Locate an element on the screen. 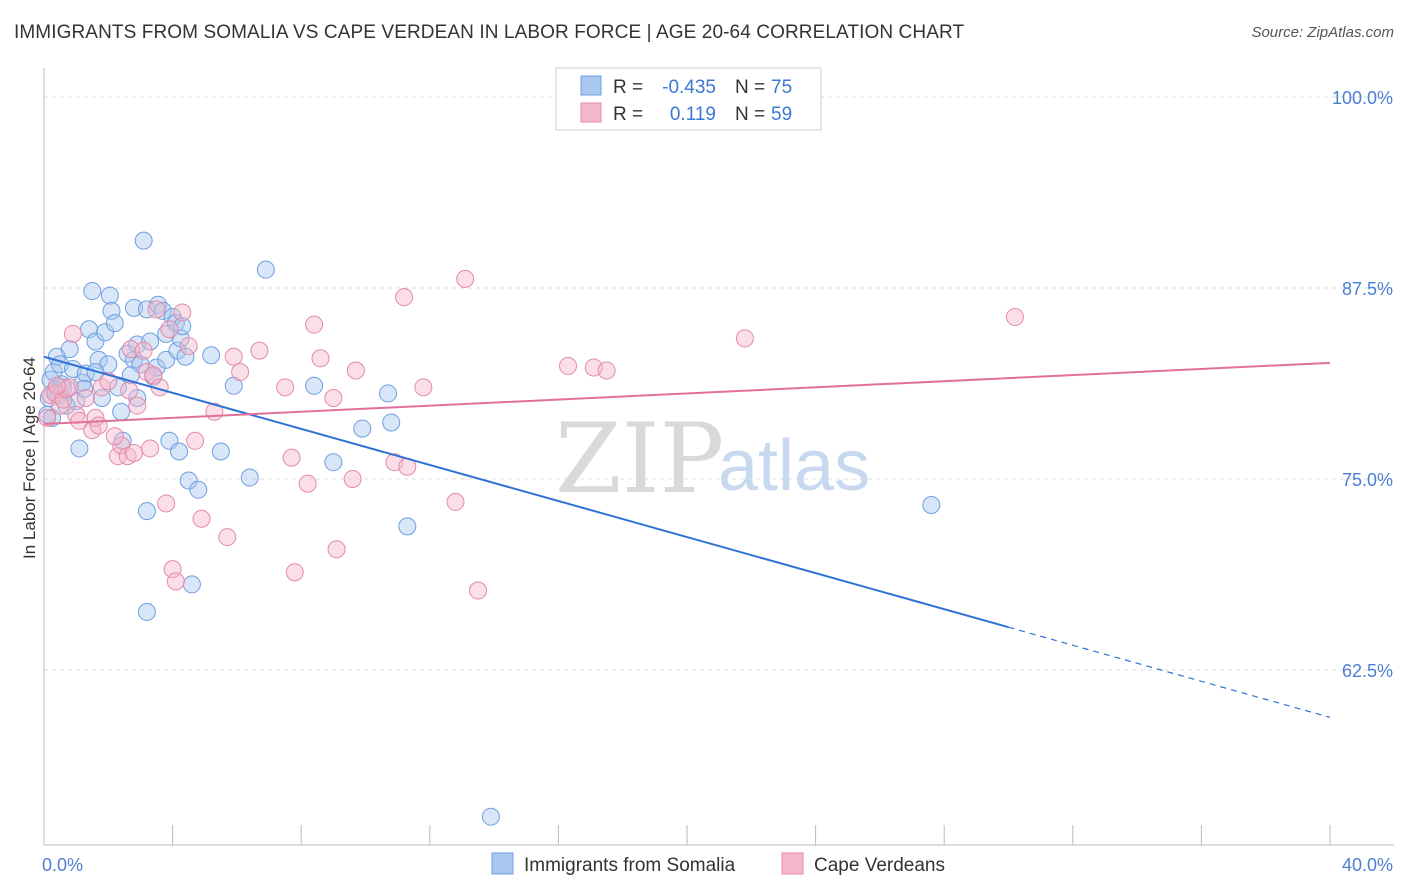 The width and height of the screenshot is (1406, 892). x-tick-labels: 0.0% 40.0% is located at coordinates (717, 865).